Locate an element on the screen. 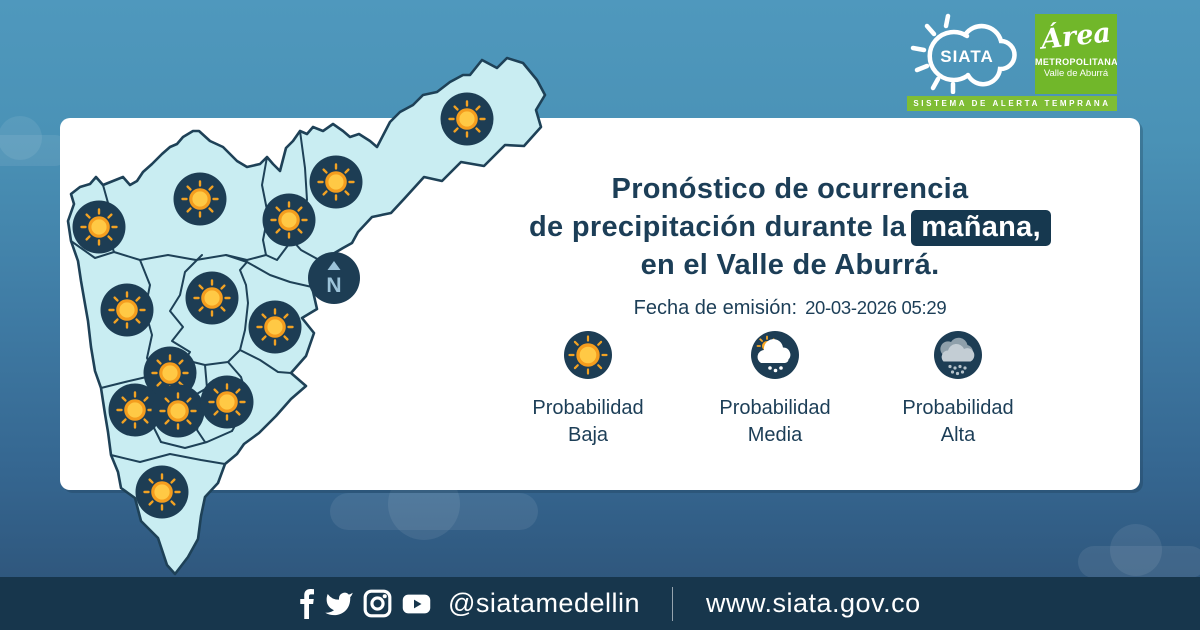 Image resolution: width=1200 pixels, height=630 pixels. facebook-icon is located at coordinates (306, 603).